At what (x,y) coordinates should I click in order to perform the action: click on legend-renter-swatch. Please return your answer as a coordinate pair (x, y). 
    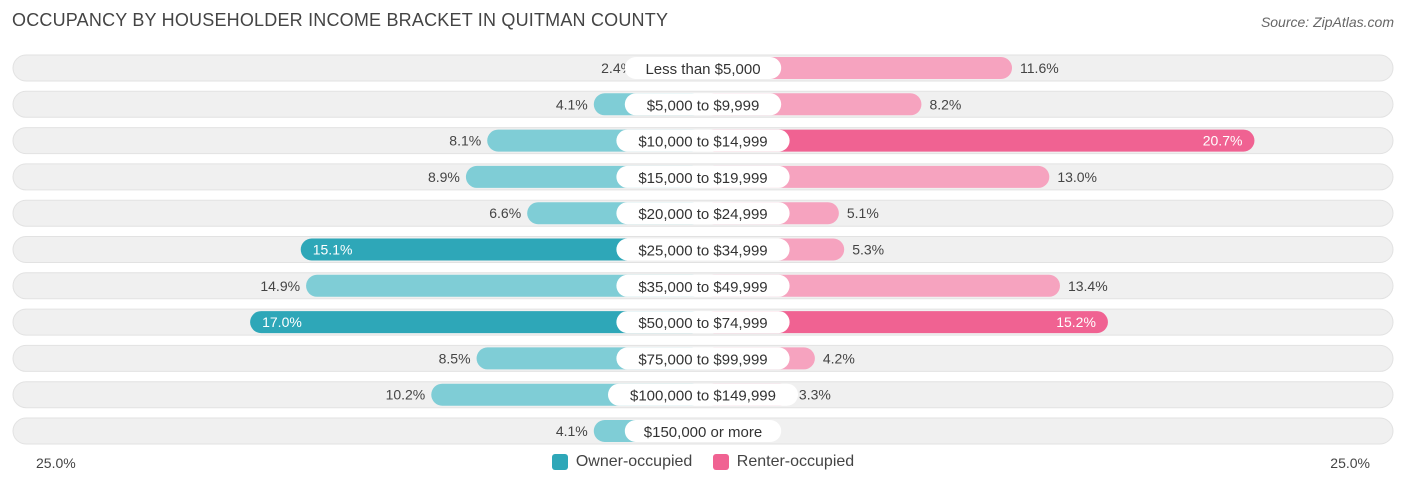
    Looking at the image, I should click on (720, 462).